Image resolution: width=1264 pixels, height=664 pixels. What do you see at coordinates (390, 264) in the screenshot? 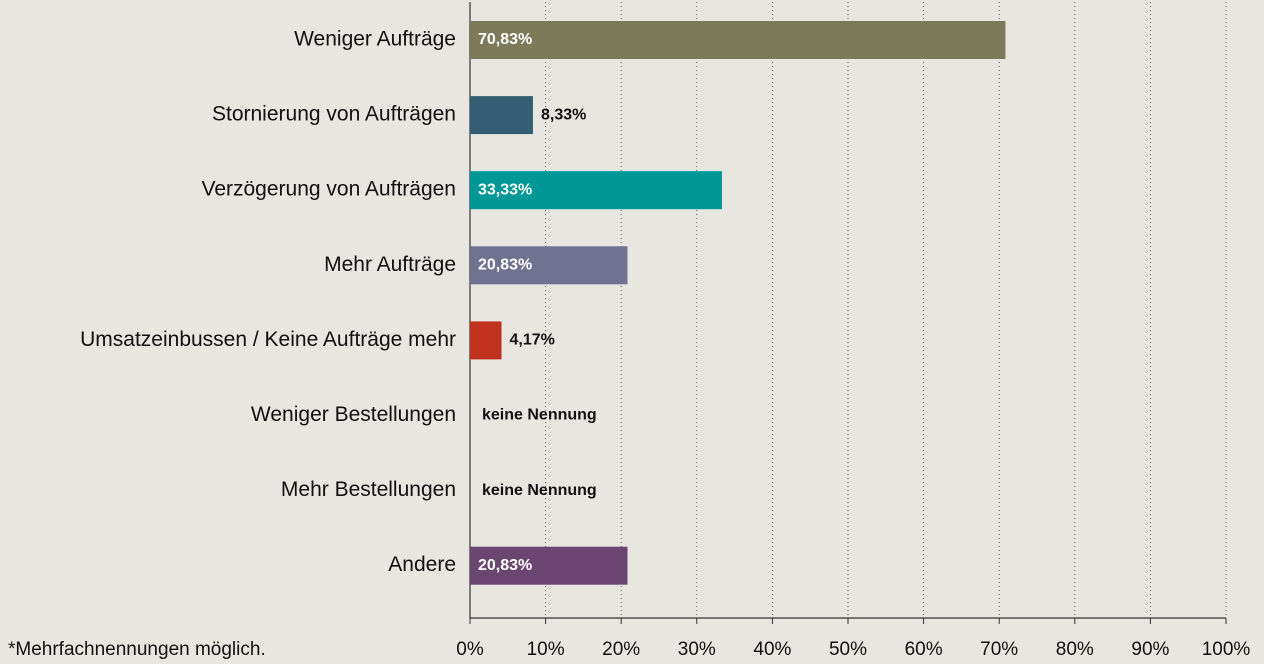
I see `y-tick-label: Mehr Aufträge` at bounding box center [390, 264].